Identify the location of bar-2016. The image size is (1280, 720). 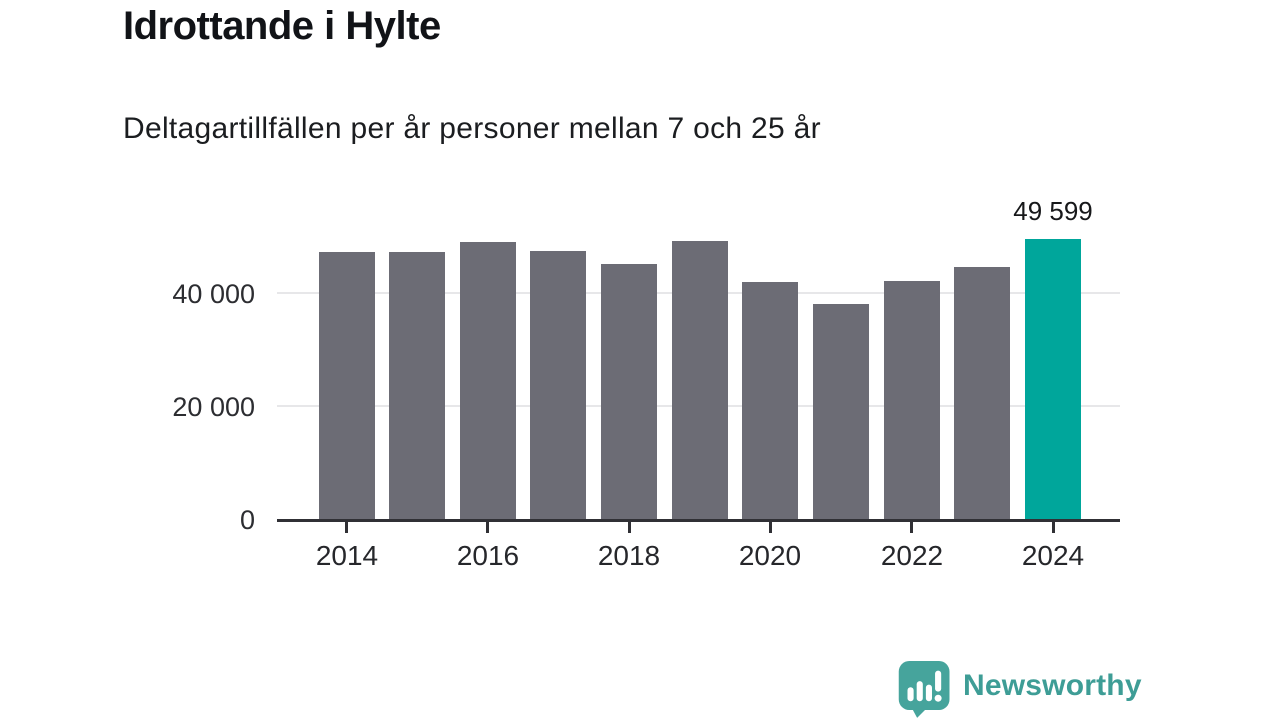
(488, 380).